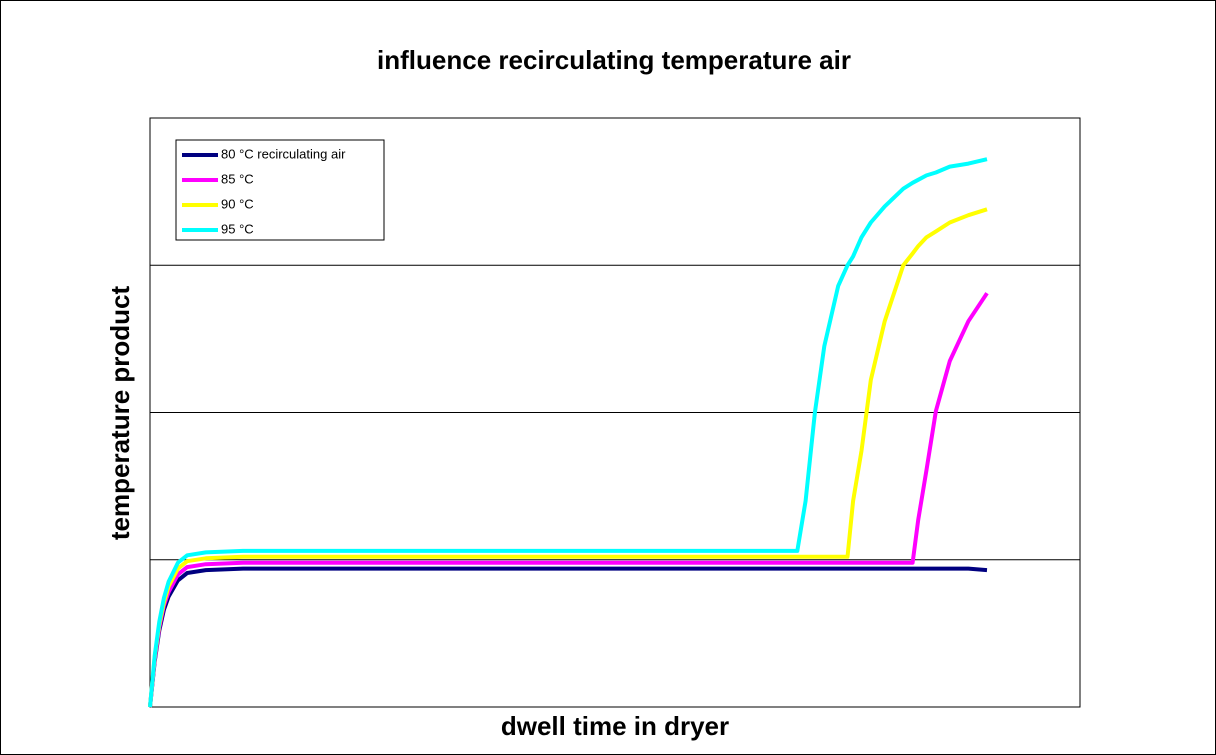 The height and width of the screenshot is (755, 1216). Describe the element at coordinates (283, 153) in the screenshot. I see `legend-label: 80 °C recirculating air` at that location.